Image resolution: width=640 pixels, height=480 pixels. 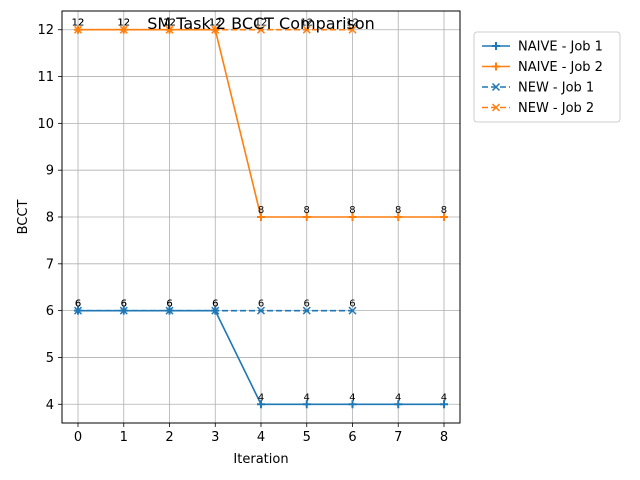 I want to click on x-axis-title: Iteration, so click(x=260, y=459).